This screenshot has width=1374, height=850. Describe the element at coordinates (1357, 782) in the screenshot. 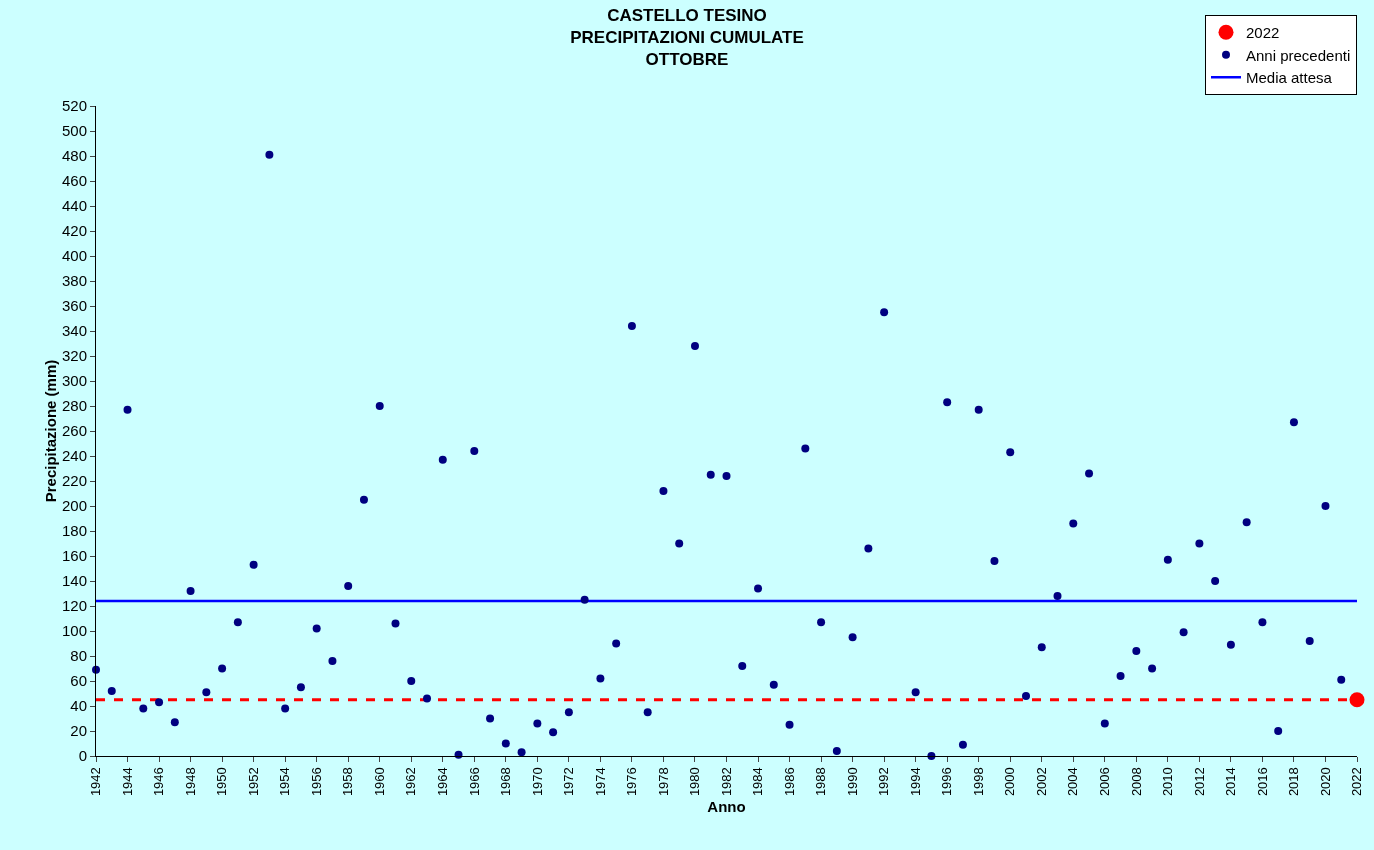

I see `x-tick-label: 2022` at that location.